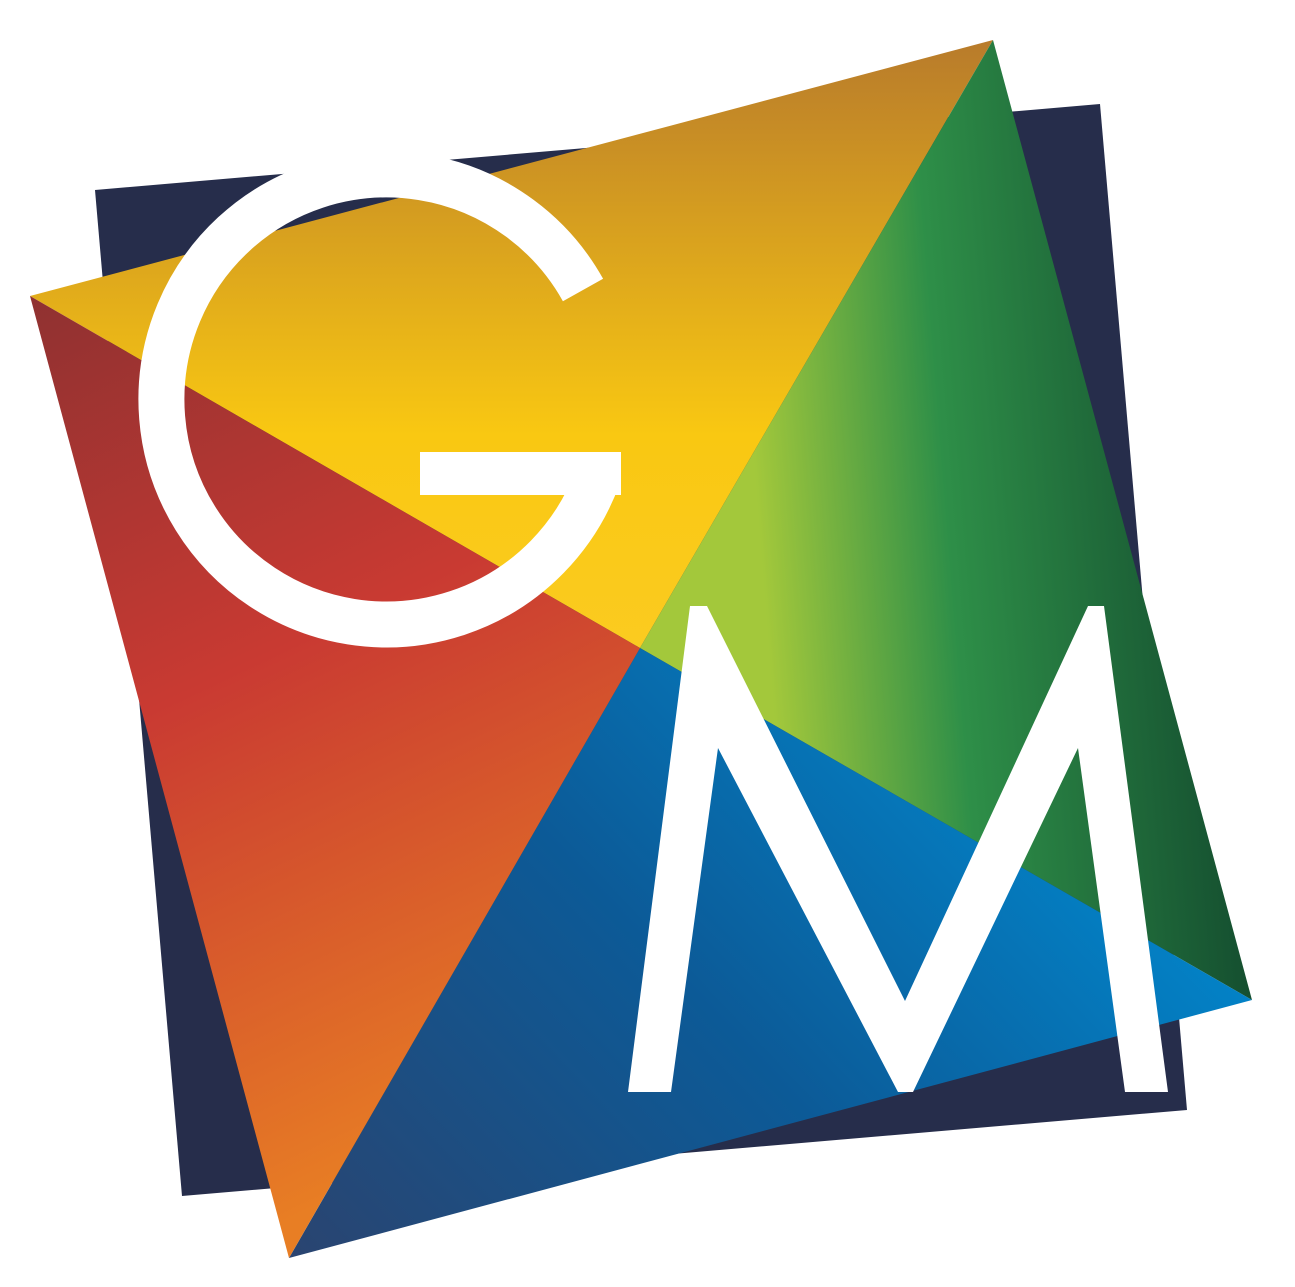 The image size is (1295, 1287). I want to click on letter-g, so click(379, 399).